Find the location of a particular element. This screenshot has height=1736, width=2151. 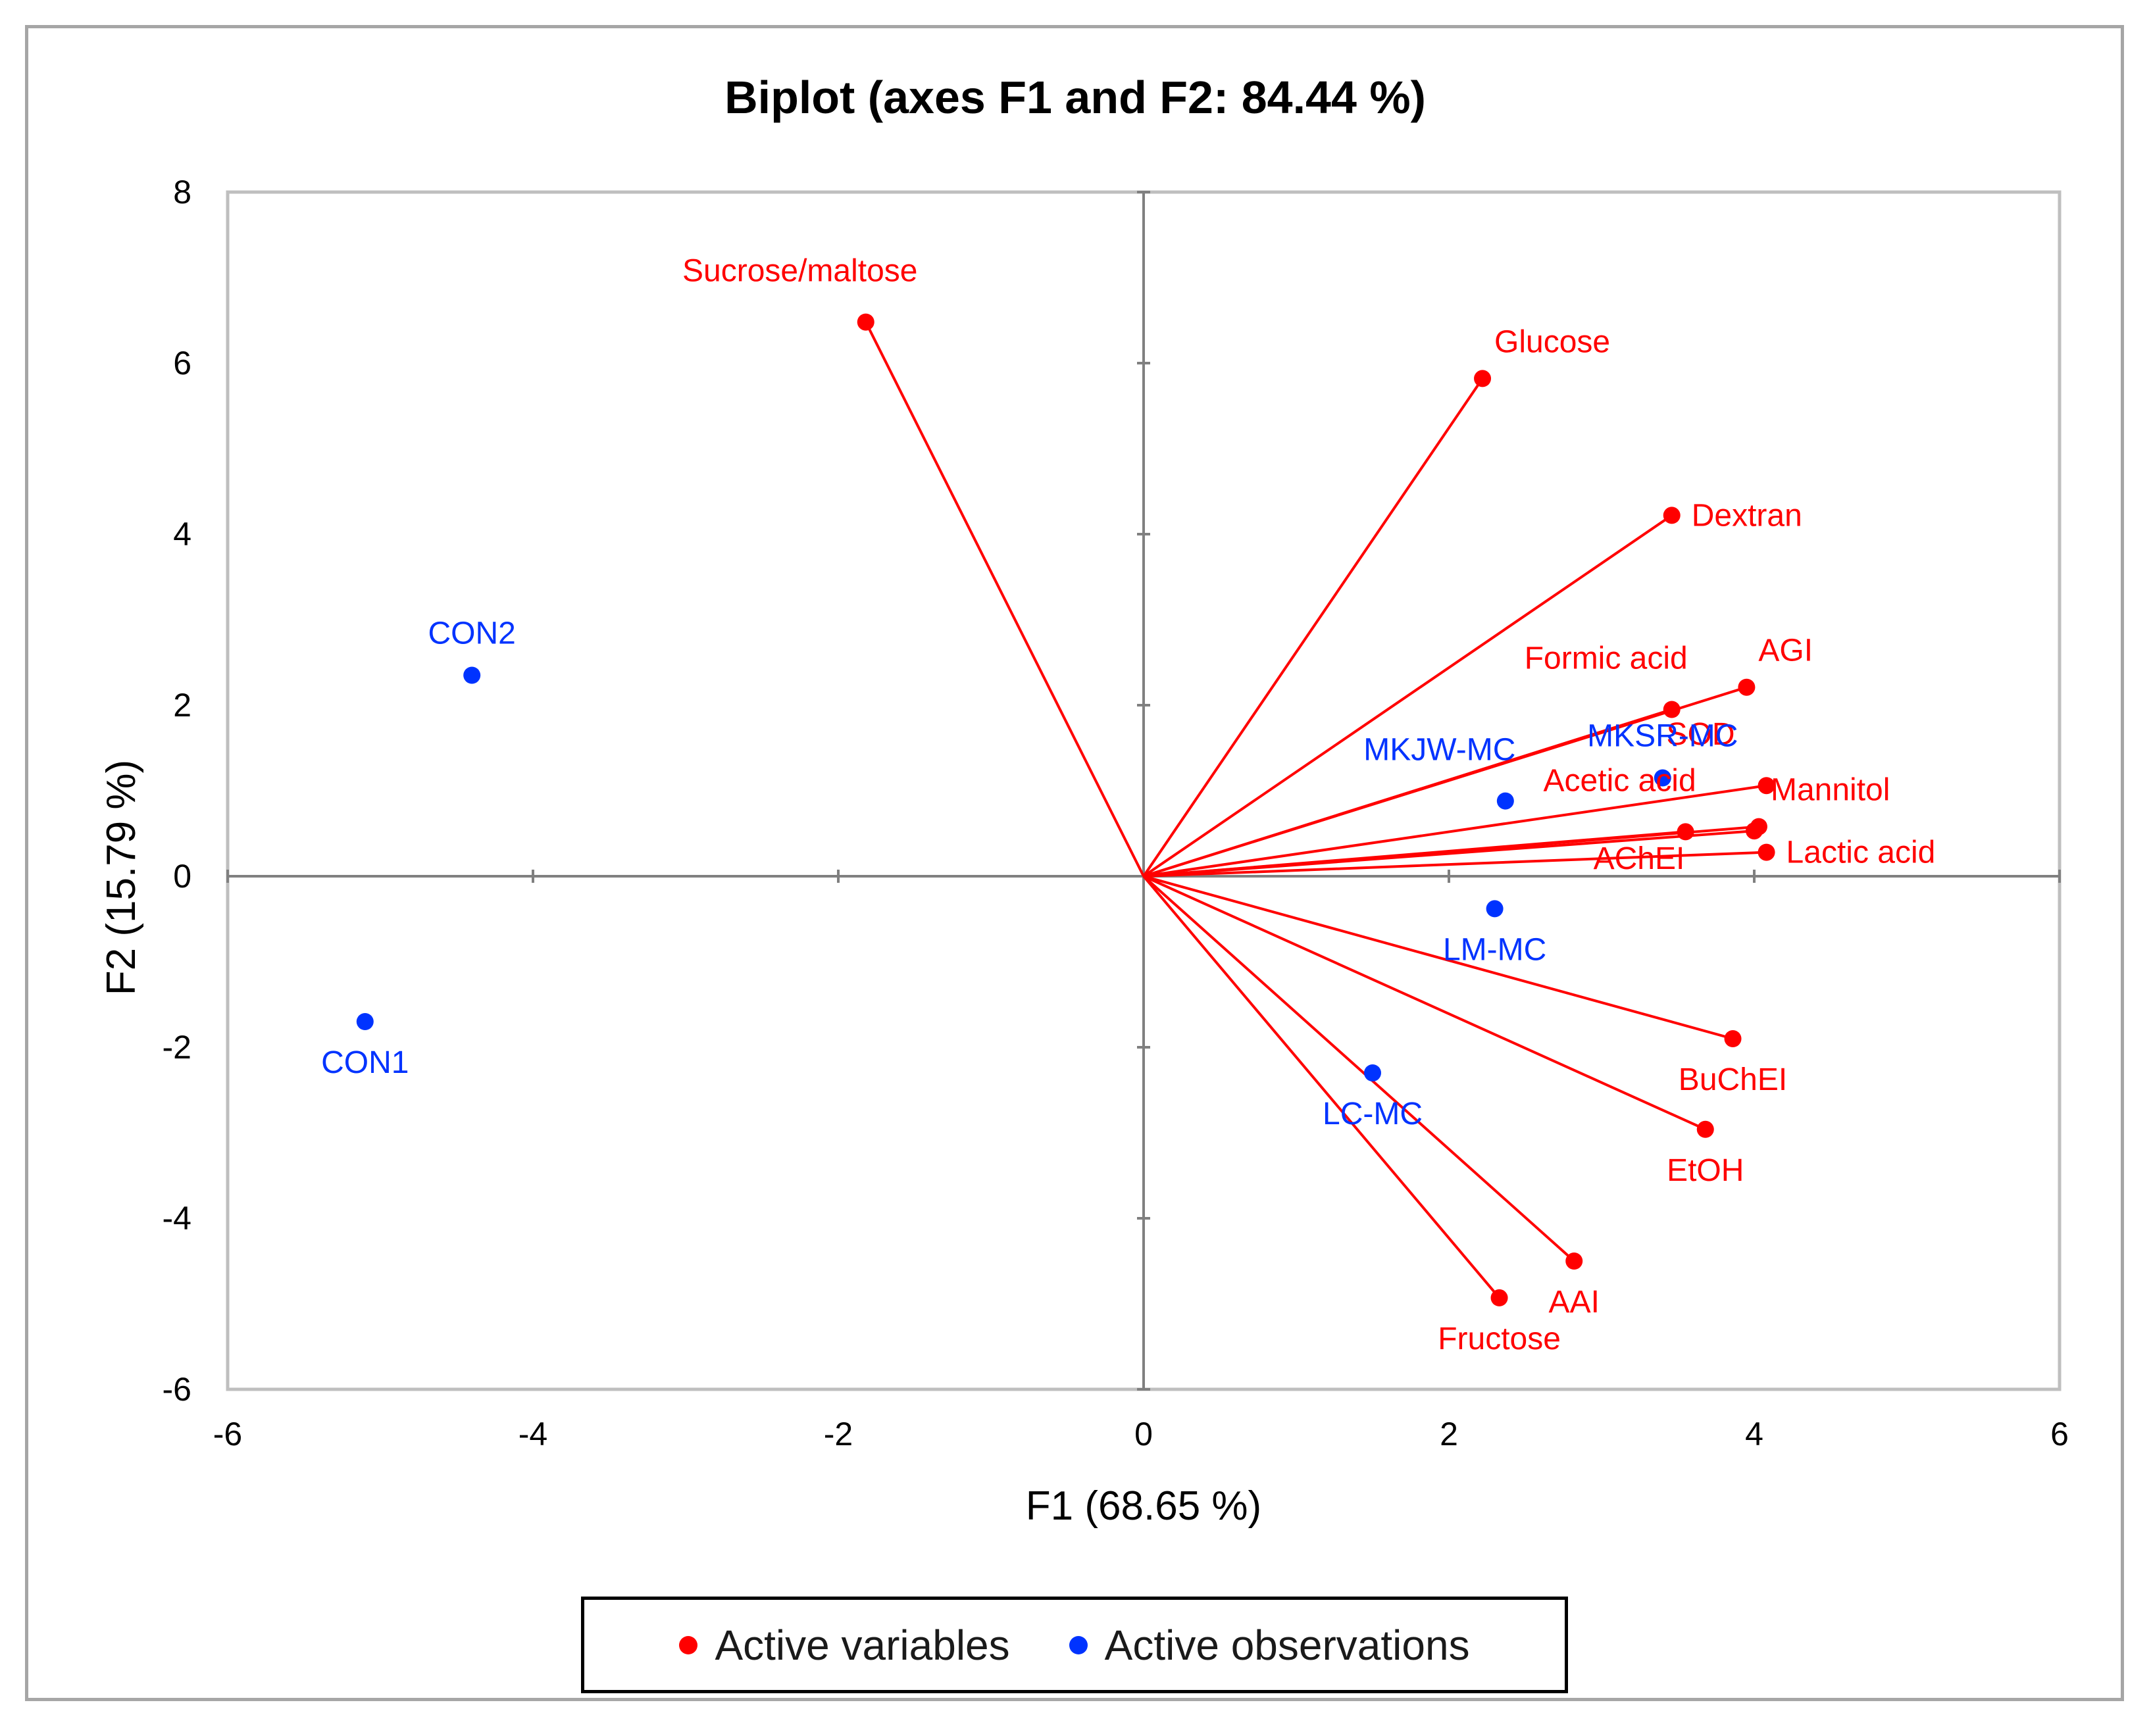

y-tick-label: 6 is located at coordinates (182, 363).